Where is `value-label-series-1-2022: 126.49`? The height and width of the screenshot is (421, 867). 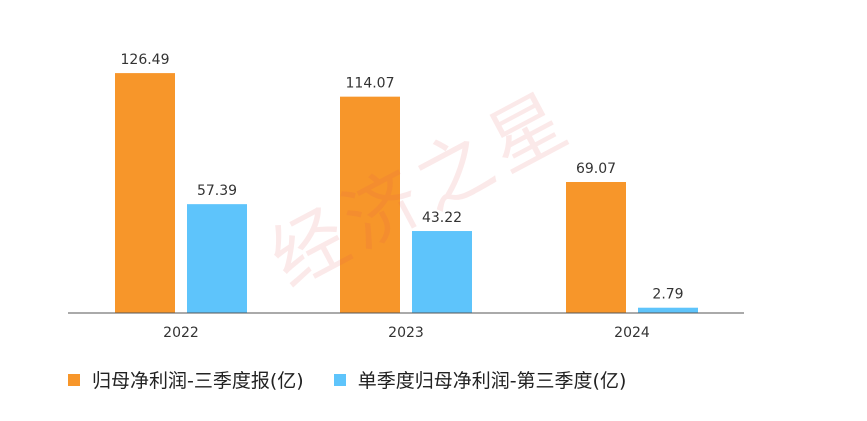
value-label-series-1-2022: 126.49 is located at coordinates (145, 60).